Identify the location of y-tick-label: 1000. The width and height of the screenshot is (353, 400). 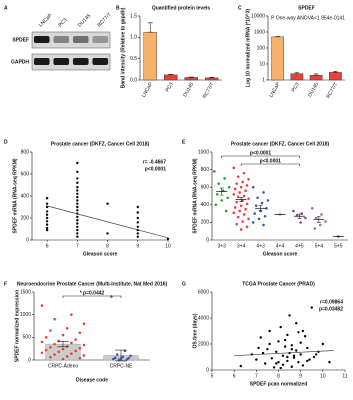
(203, 152).